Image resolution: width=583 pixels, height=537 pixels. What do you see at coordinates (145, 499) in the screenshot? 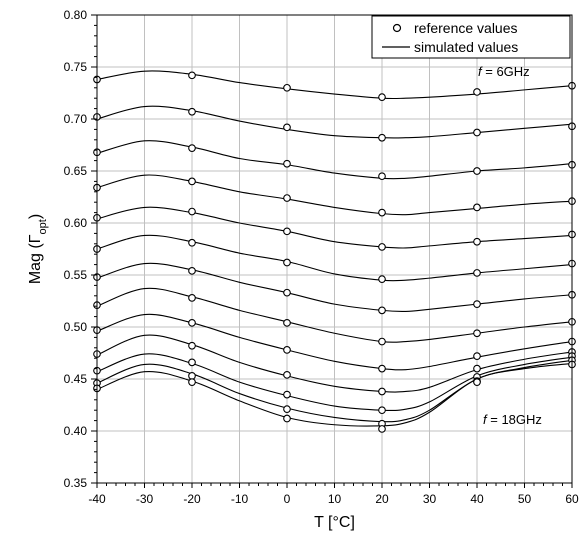
I see `x-tick-label-1: -30` at bounding box center [145, 499].